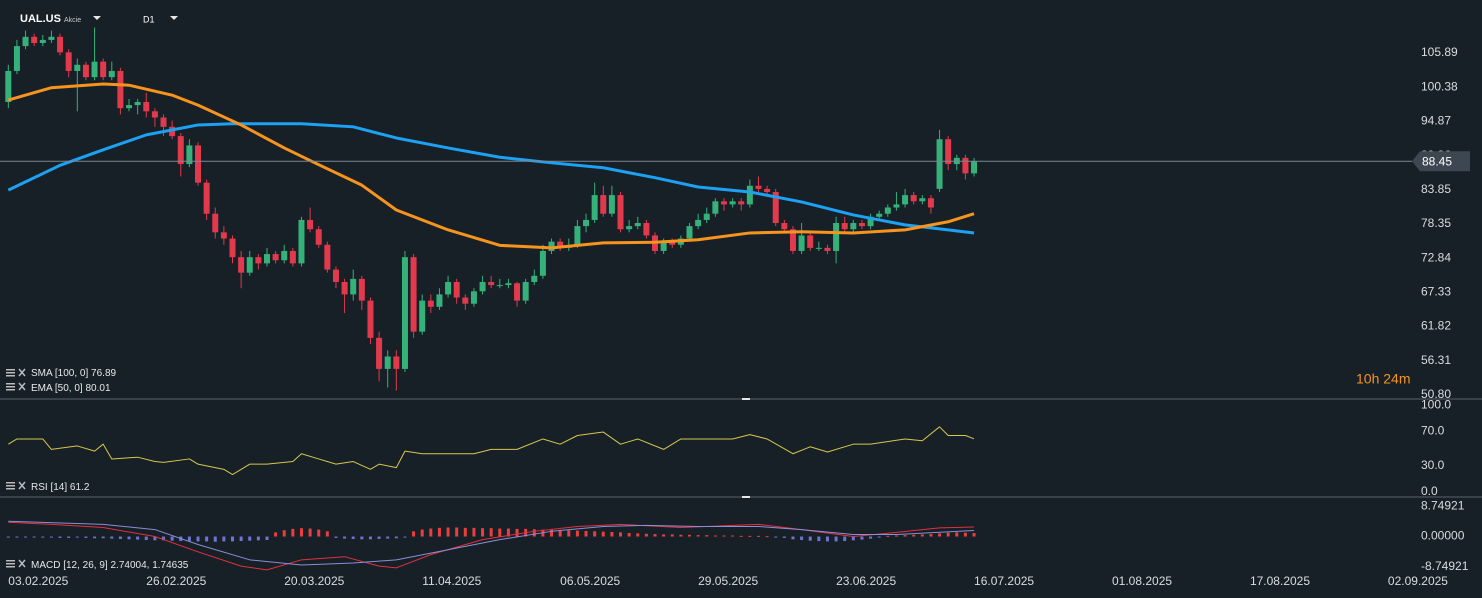 The height and width of the screenshot is (598, 1482). Describe the element at coordinates (128, 565) in the screenshot. I see `legend-value: 2.74004` at that location.